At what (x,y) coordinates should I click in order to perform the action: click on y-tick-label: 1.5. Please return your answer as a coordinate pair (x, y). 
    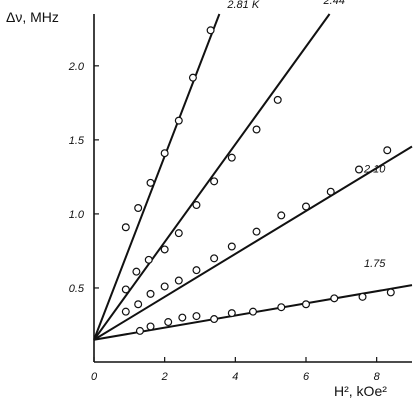
    Looking at the image, I should click on (77, 141).